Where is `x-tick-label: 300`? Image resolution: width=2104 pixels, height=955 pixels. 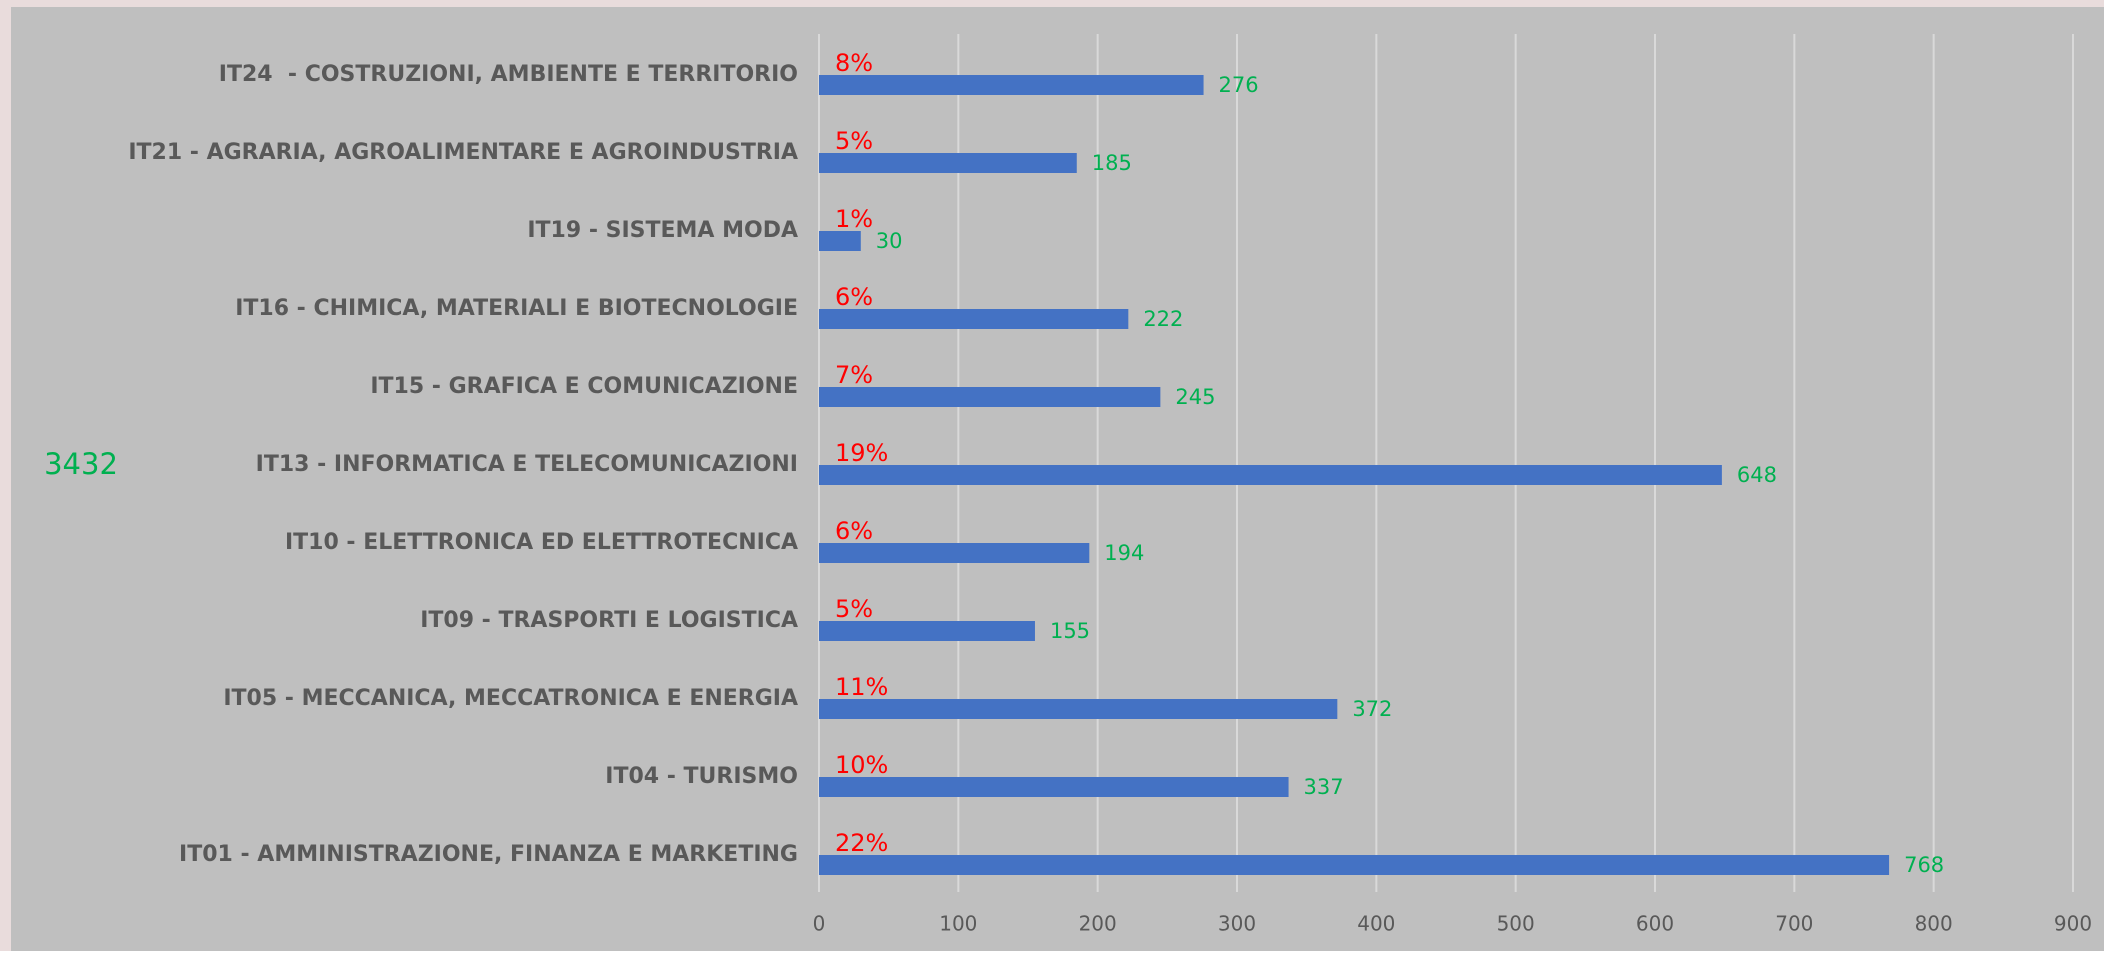
x-tick-label: 300 is located at coordinates (1237, 924).